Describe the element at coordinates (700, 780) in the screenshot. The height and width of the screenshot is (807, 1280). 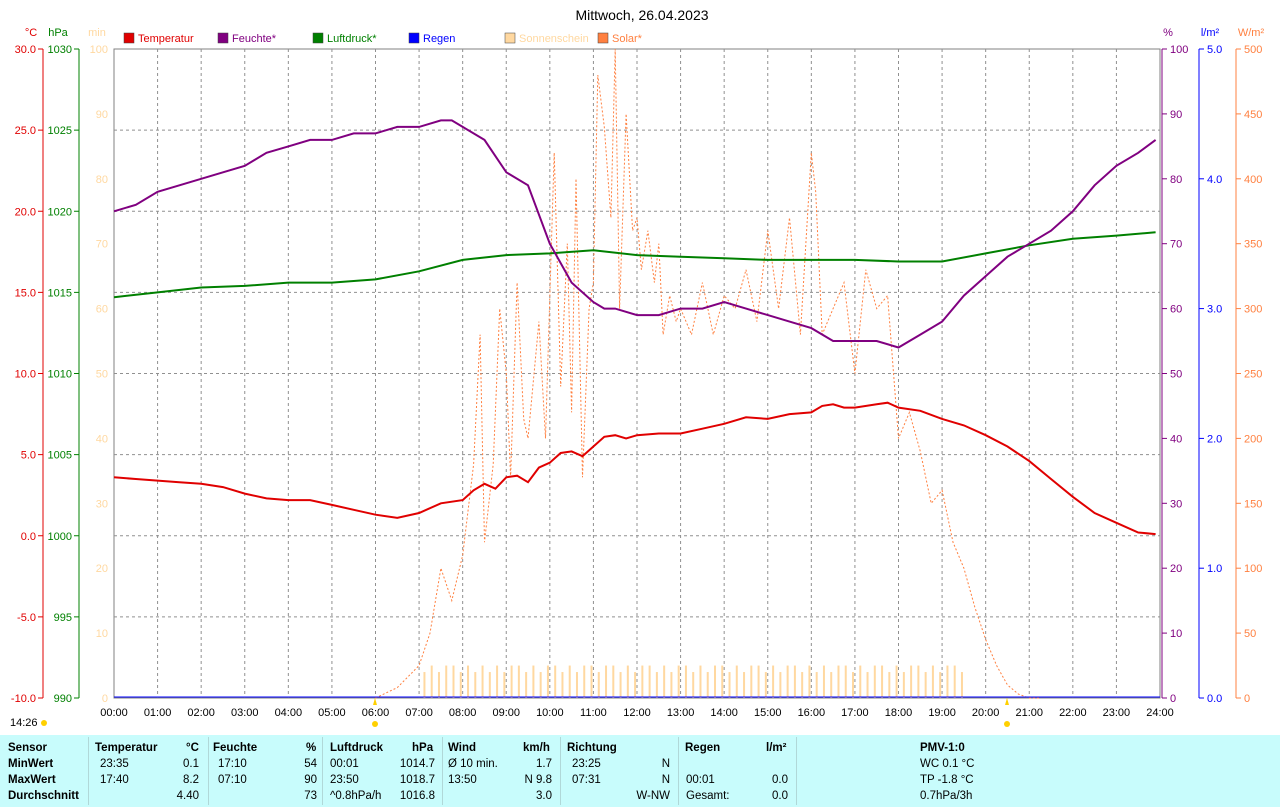
I see `stats-cell-regen-time: 00:01` at that location.